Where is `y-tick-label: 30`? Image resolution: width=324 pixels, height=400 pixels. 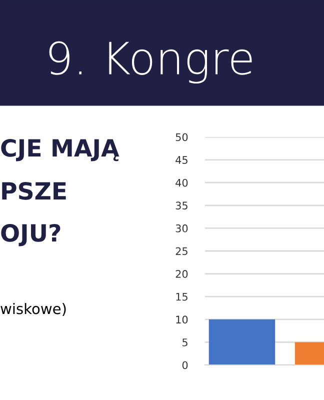
y-tick-label: 30 is located at coordinates (182, 228).